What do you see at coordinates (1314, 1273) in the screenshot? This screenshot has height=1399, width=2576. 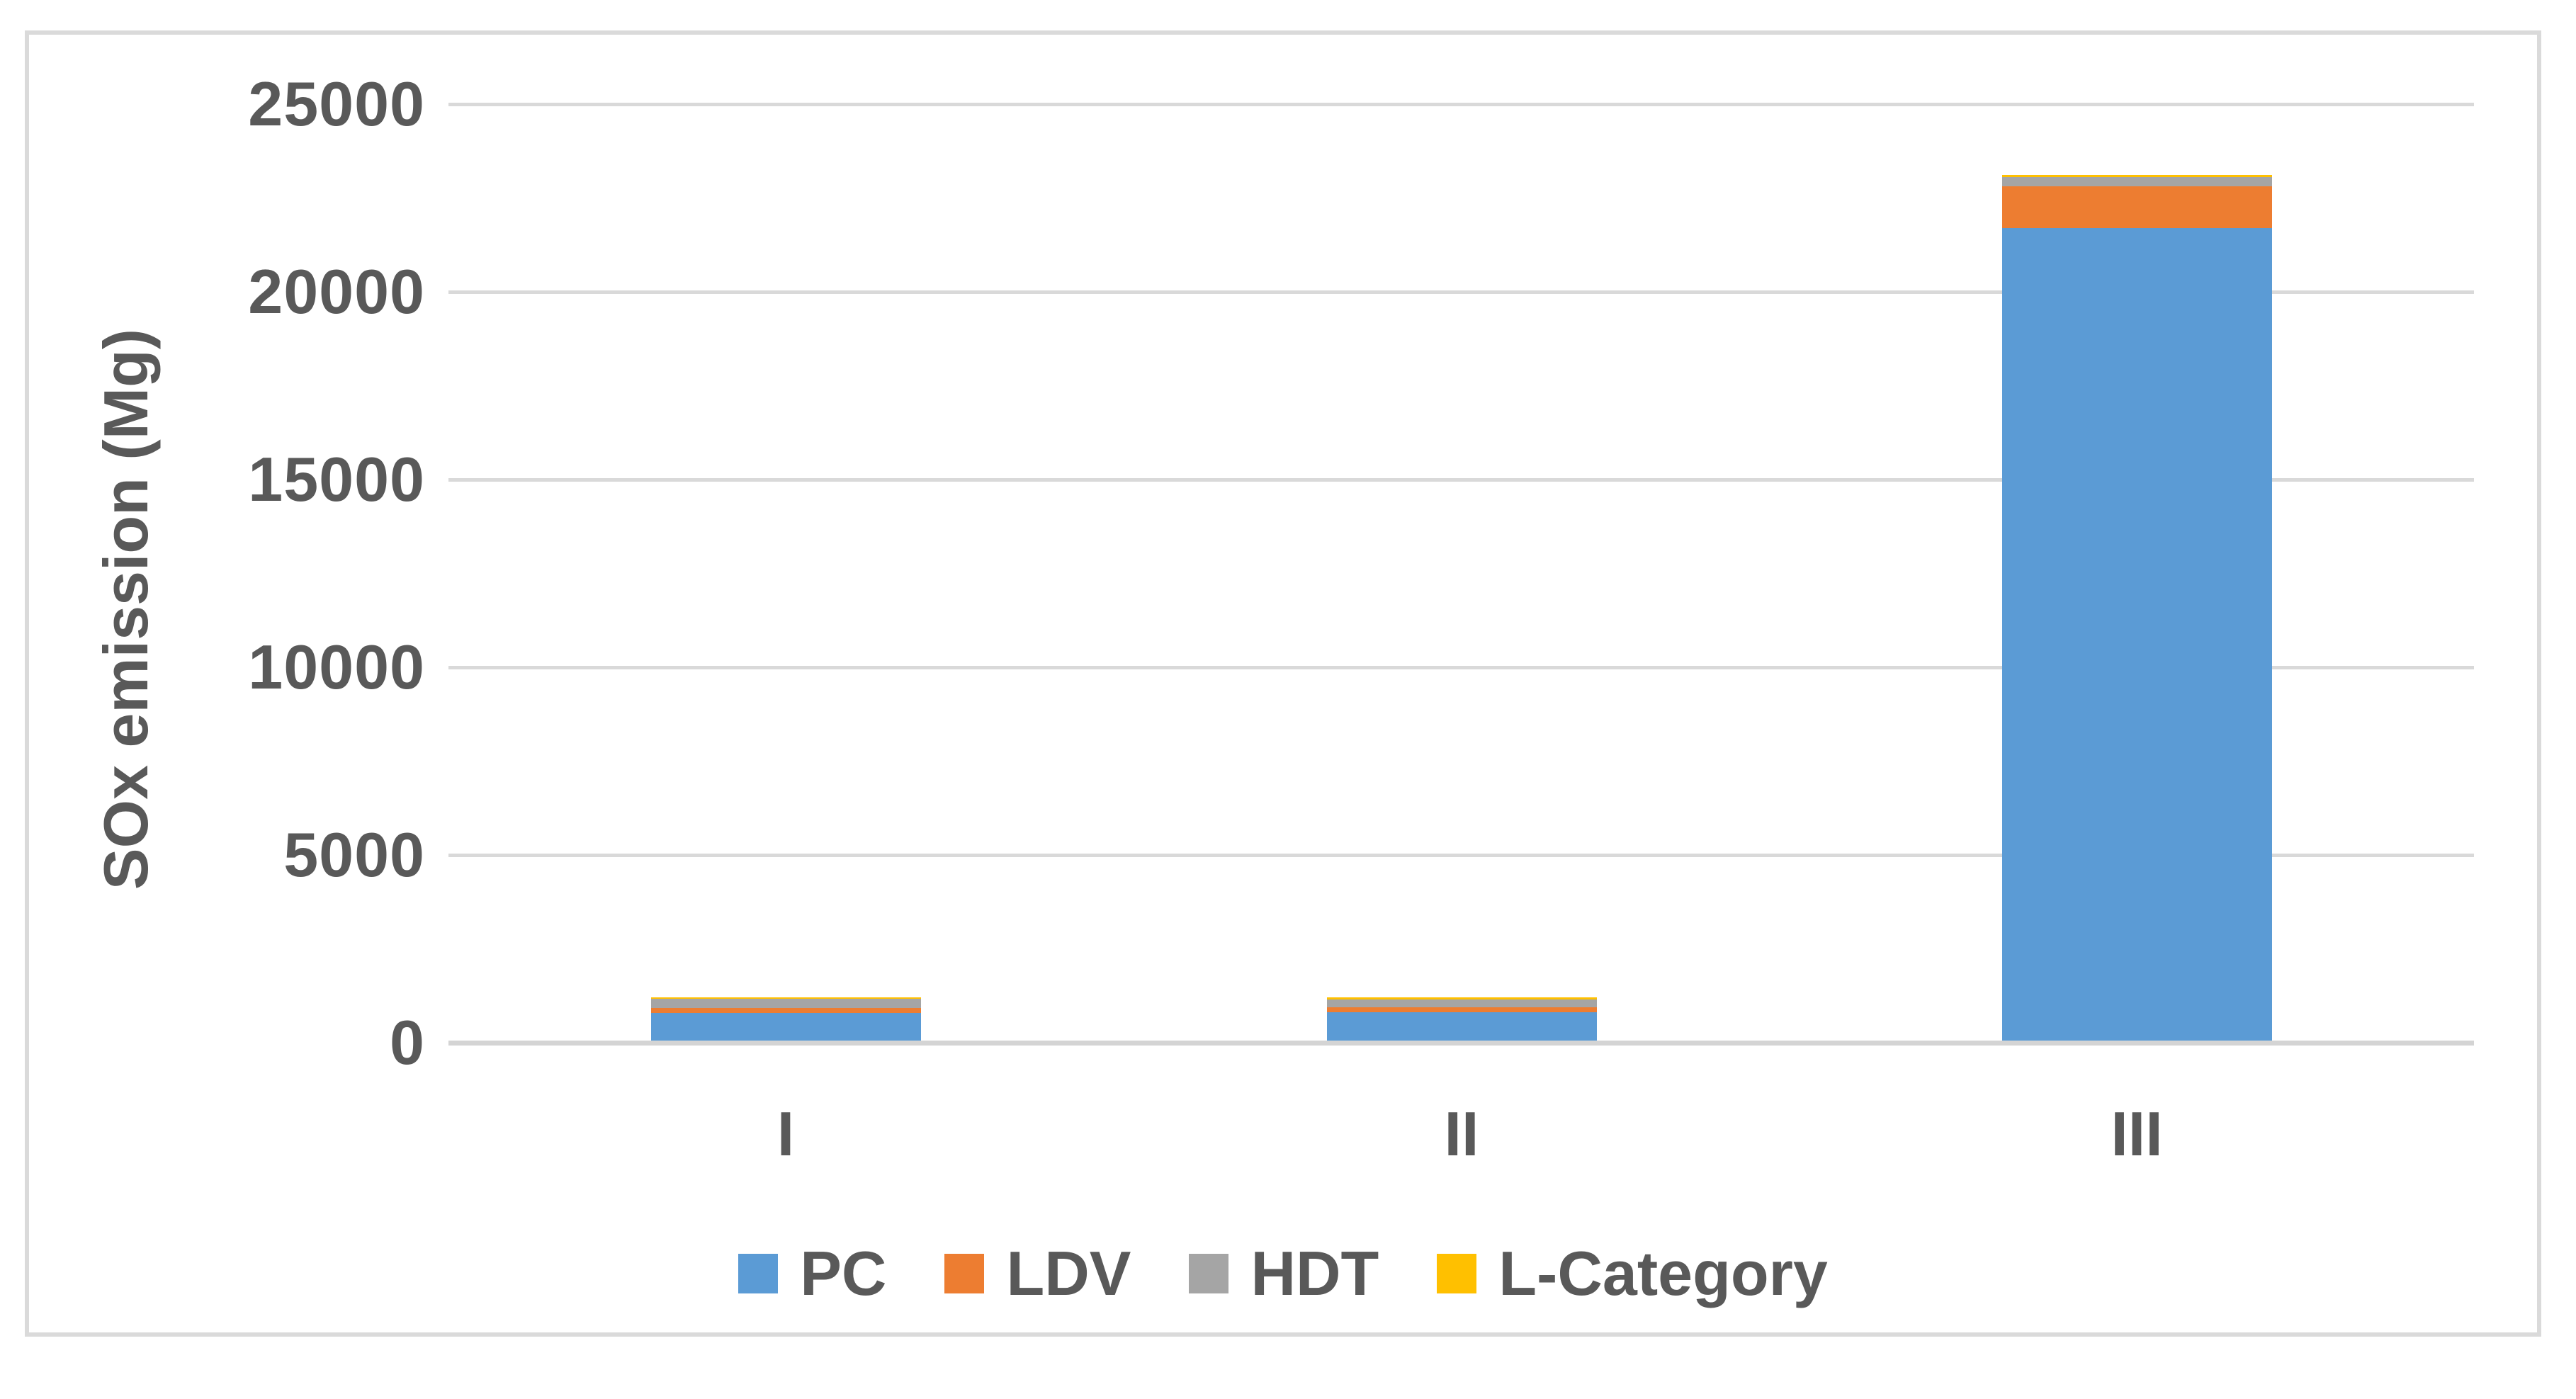 I see `legend-label-HDT: HDT` at bounding box center [1314, 1273].